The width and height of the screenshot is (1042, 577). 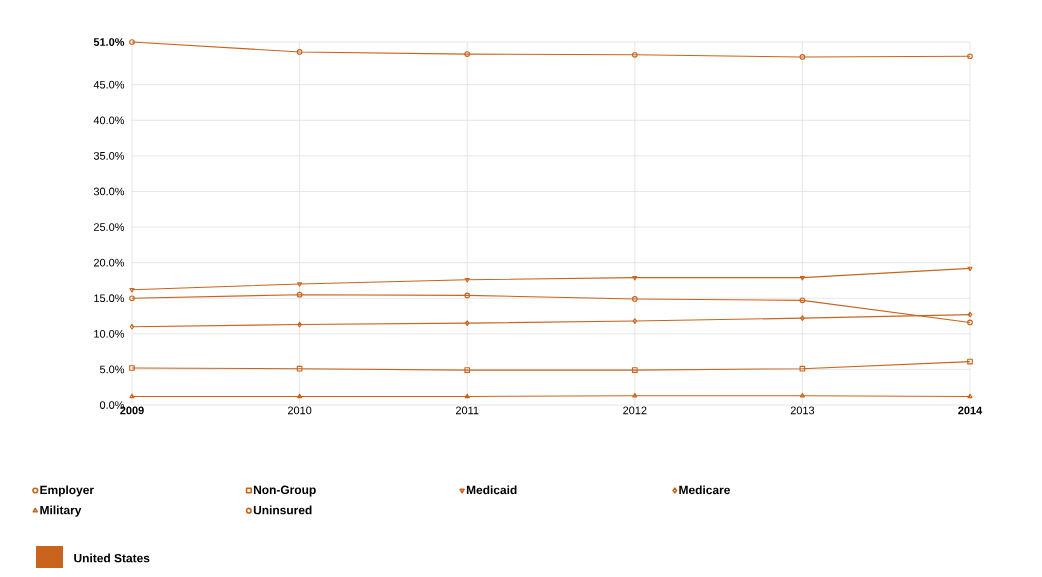 I want to click on line-series, so click(x=551, y=365).